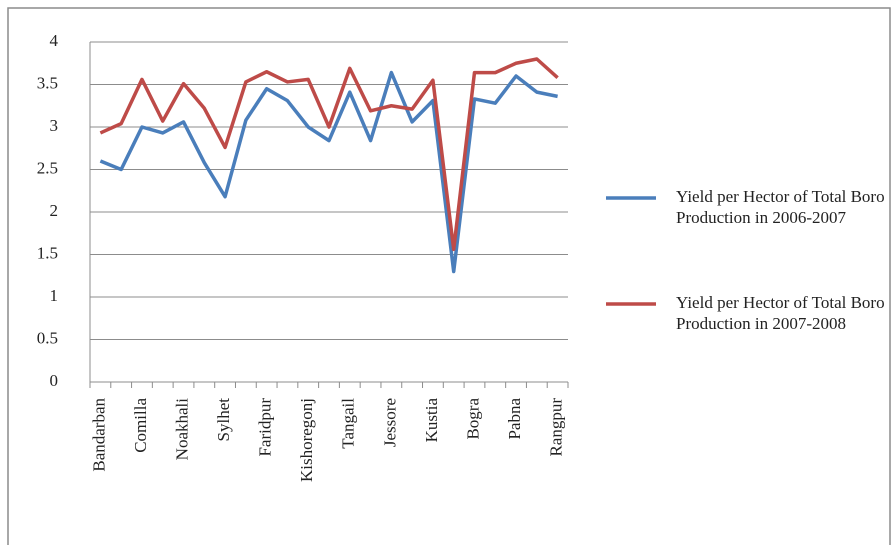  I want to click on y-tick-label: 2.5, so click(47, 167).